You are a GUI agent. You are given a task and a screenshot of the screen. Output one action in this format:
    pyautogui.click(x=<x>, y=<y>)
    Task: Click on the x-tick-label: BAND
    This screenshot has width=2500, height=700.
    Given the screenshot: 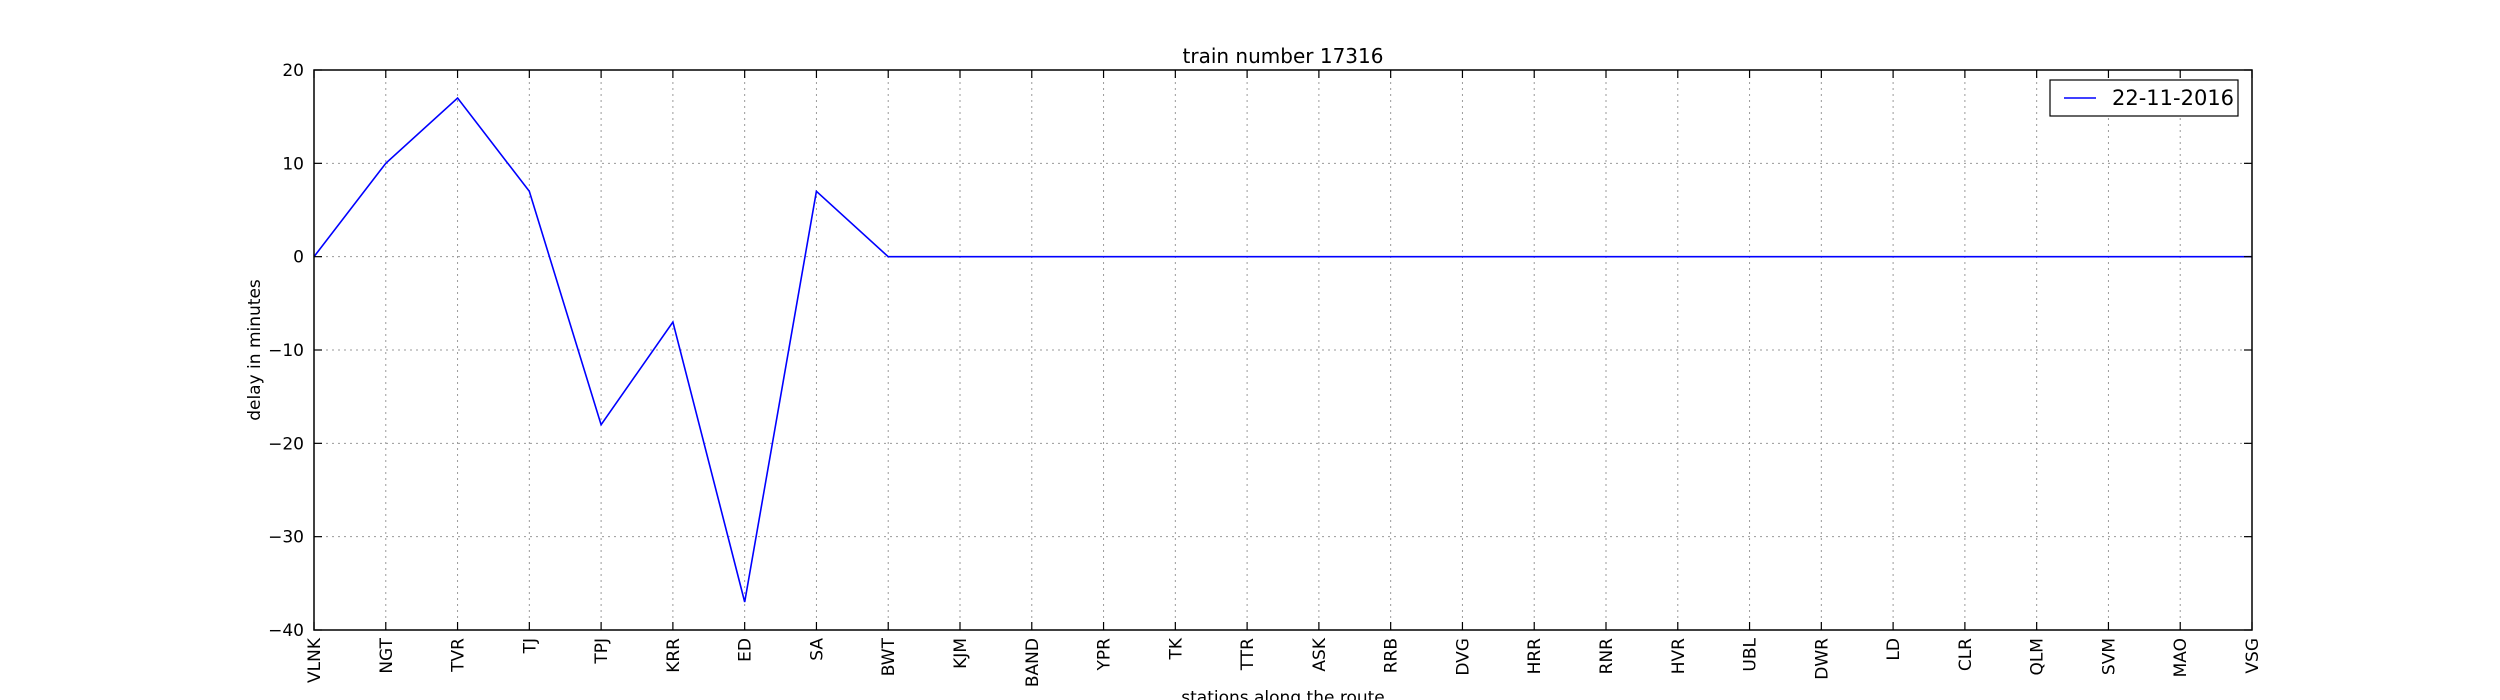 What is the action you would take?
    pyautogui.click(x=1033, y=662)
    